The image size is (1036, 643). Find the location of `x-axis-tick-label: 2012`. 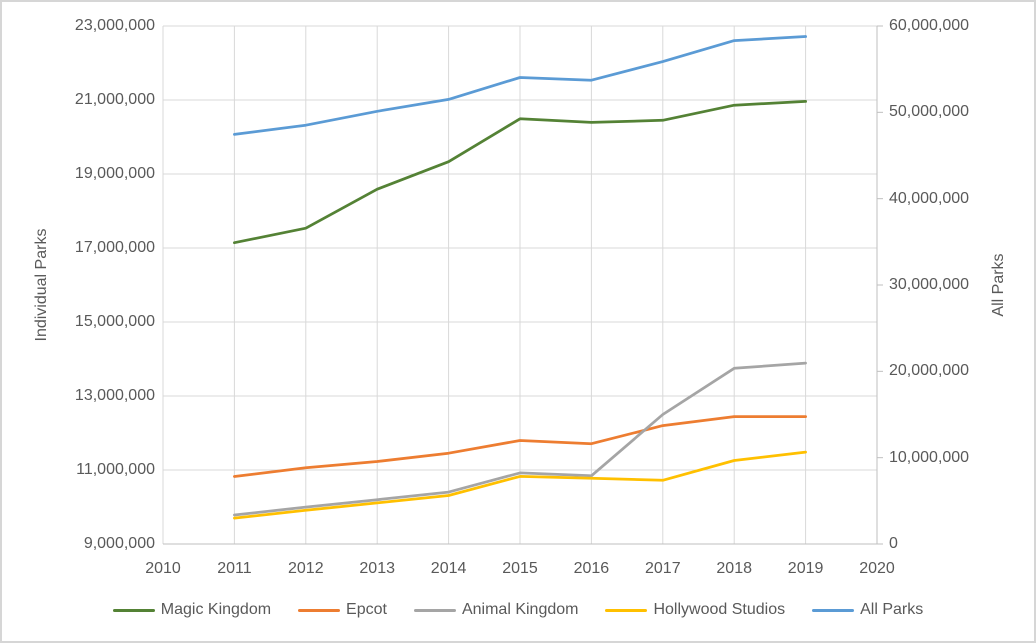

x-axis-tick-label: 2012 is located at coordinates (306, 568).